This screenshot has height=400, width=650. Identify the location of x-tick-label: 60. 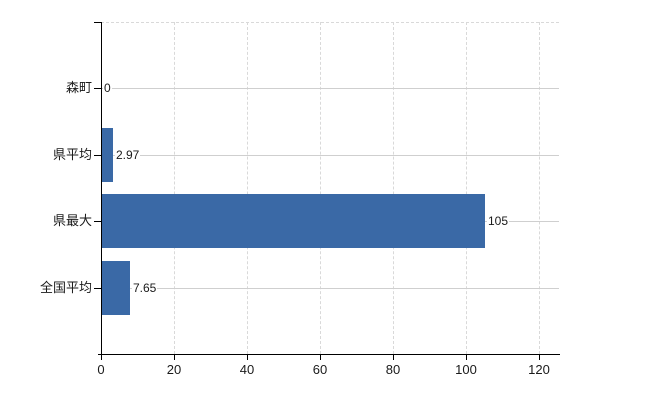
(320, 369).